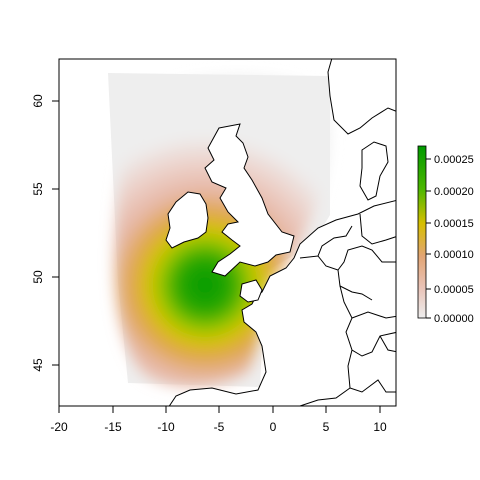 This screenshot has width=480, height=480. I want to click on legend-label: 0.00025, so click(454, 160).